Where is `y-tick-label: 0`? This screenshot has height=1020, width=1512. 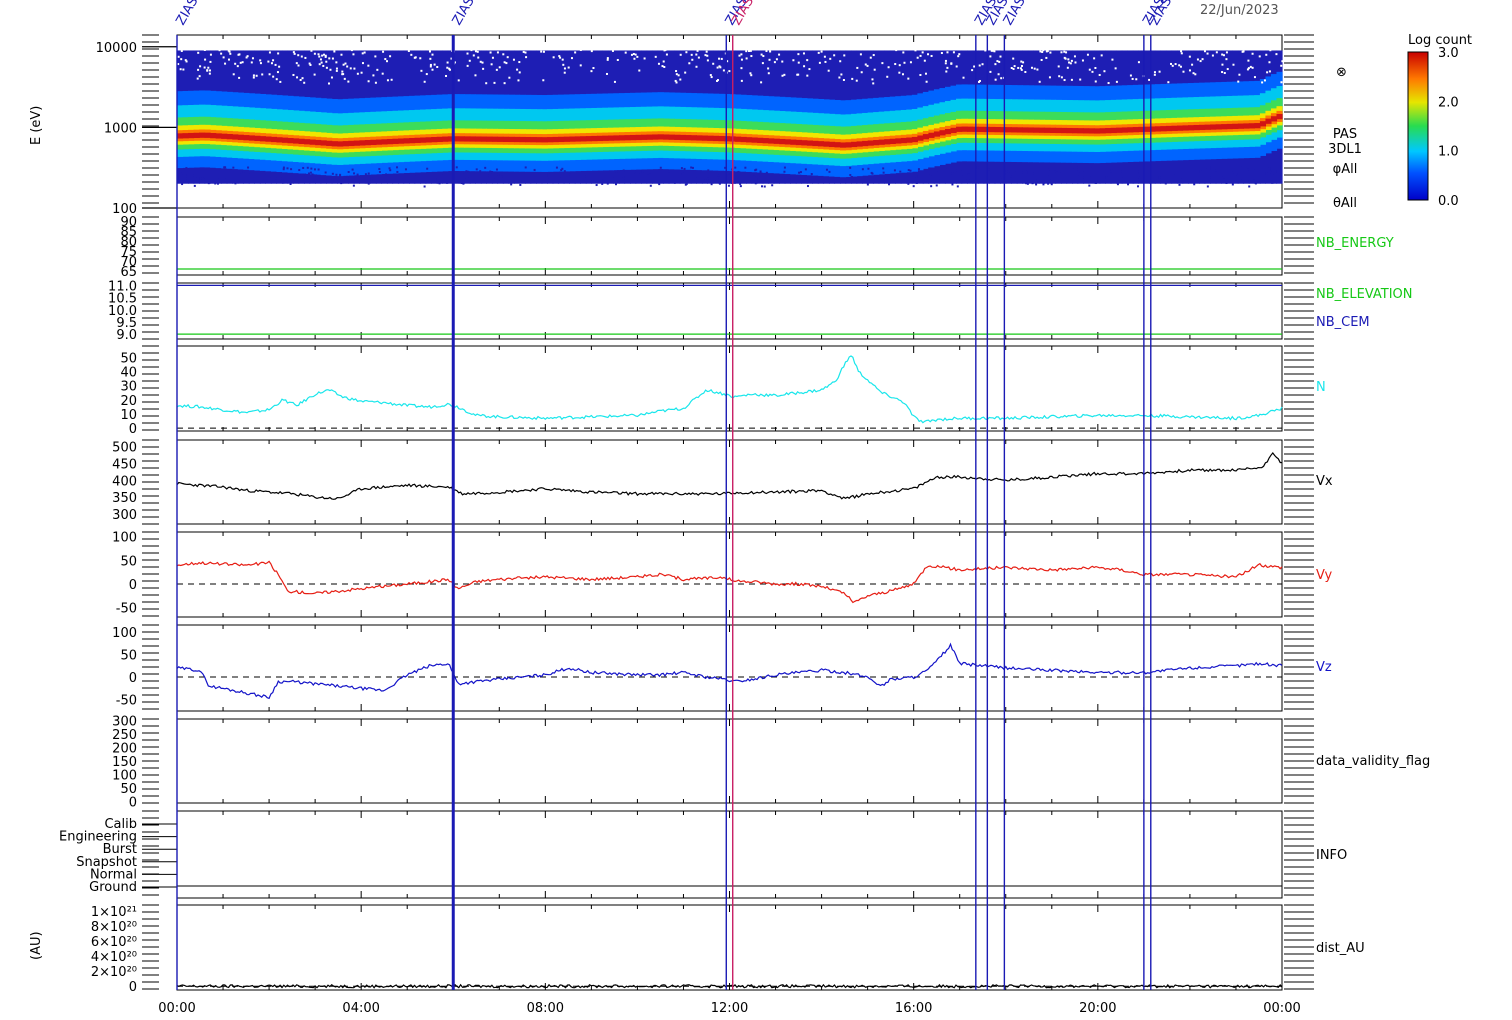
y-tick-label: 0 is located at coordinates (133, 429).